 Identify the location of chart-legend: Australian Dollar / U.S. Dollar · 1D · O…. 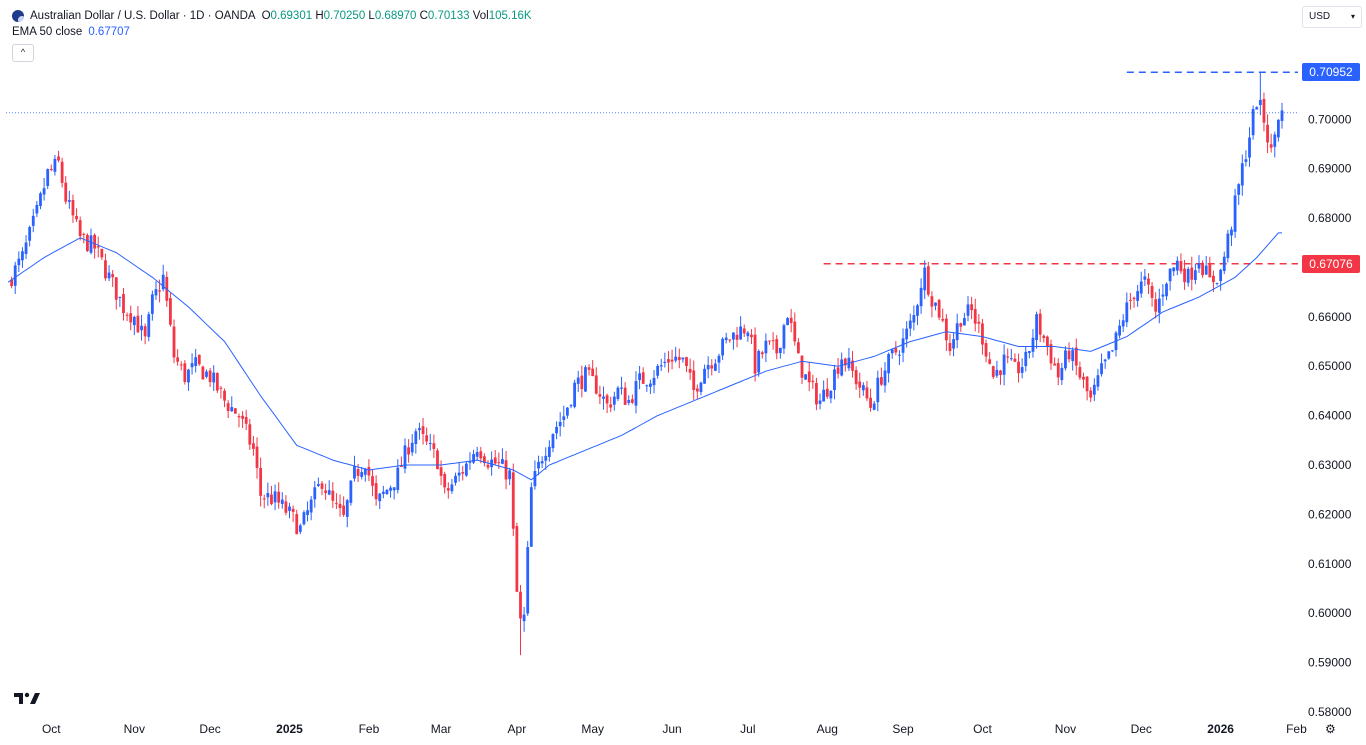
(272, 24).